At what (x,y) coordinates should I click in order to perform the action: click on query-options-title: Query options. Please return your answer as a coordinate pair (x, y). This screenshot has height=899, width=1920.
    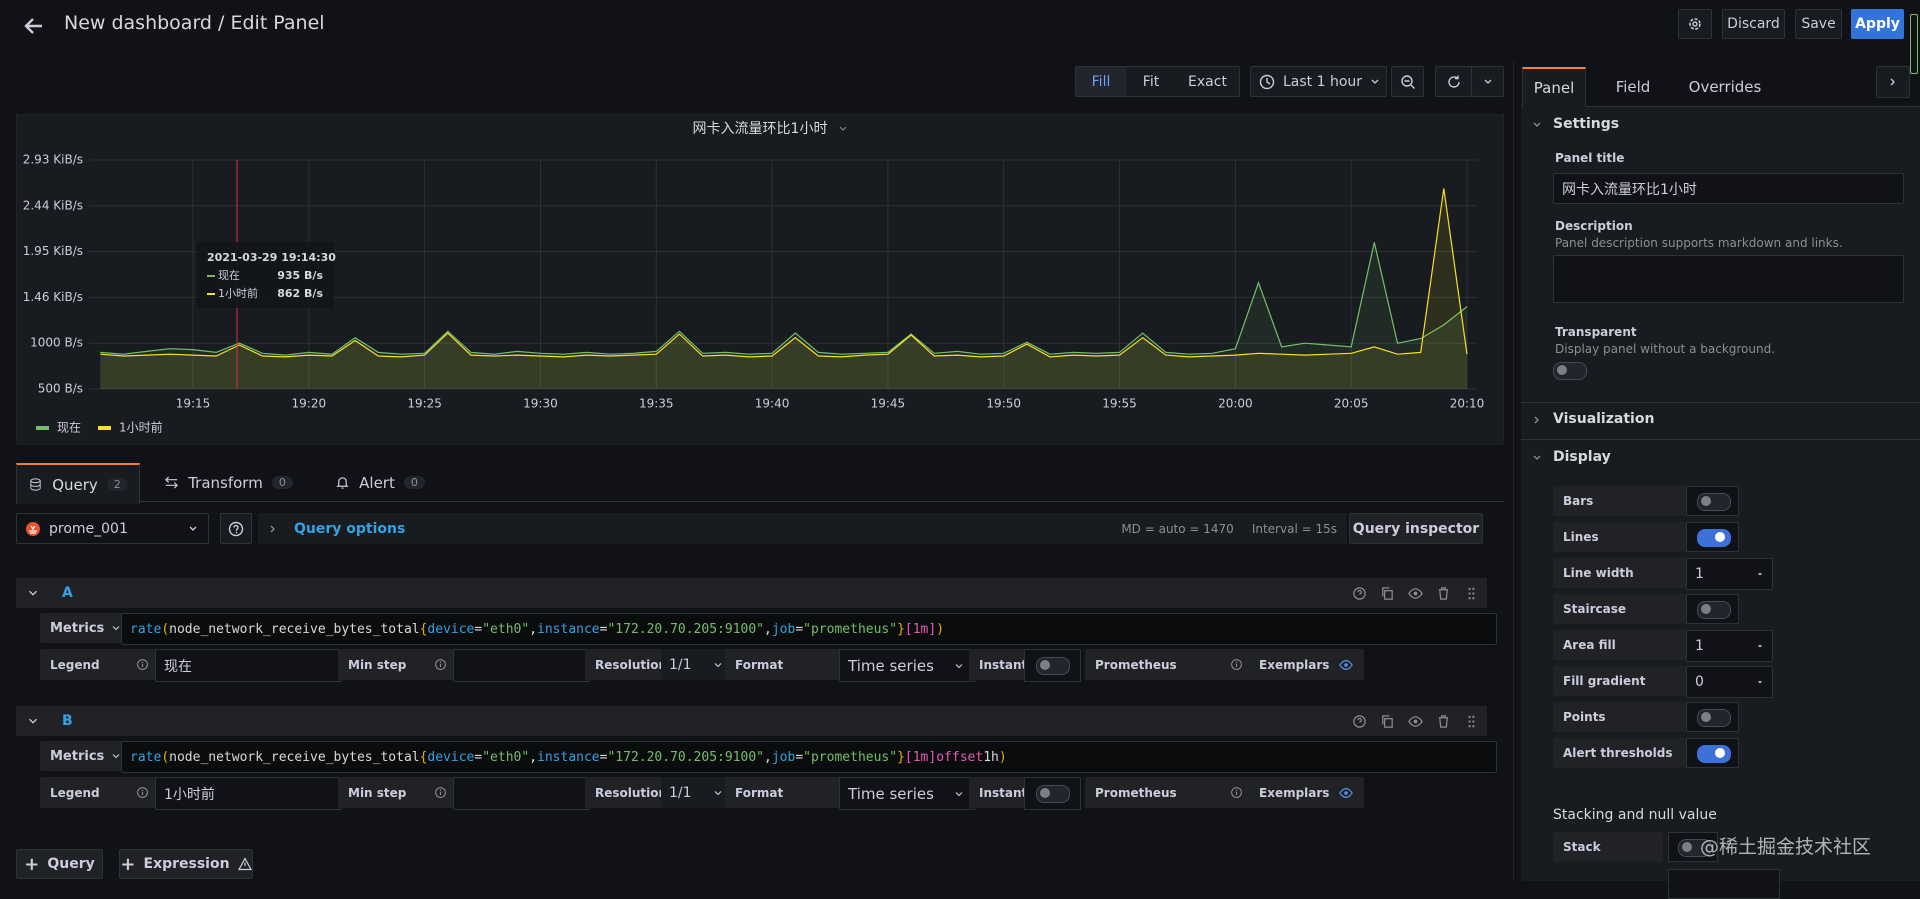
    Looking at the image, I should click on (350, 528).